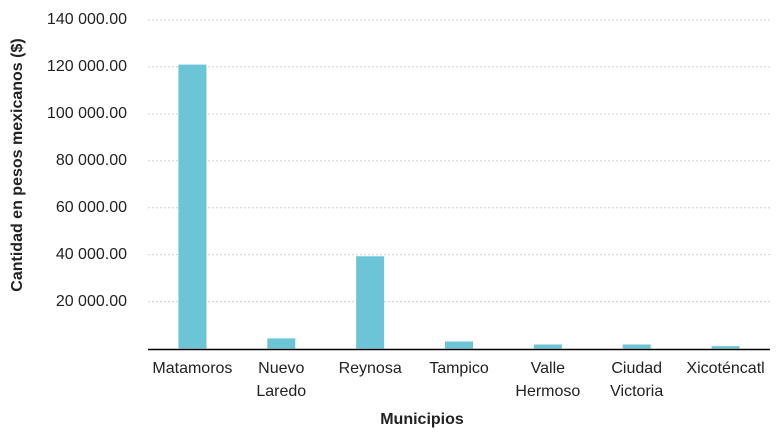 The width and height of the screenshot is (783, 434). I want to click on y-tick-label: 20 000.00, so click(91, 301).